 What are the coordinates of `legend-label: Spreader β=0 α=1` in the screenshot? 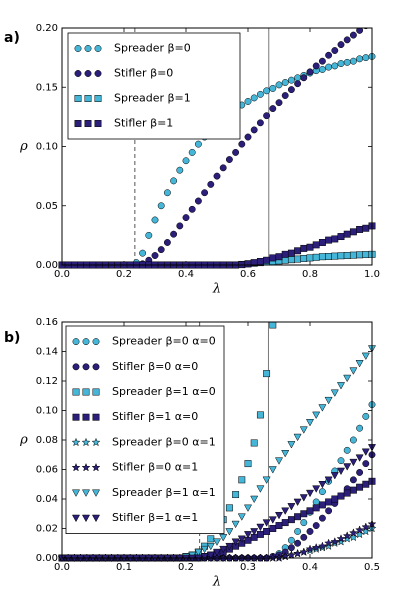 It's located at (164, 441).